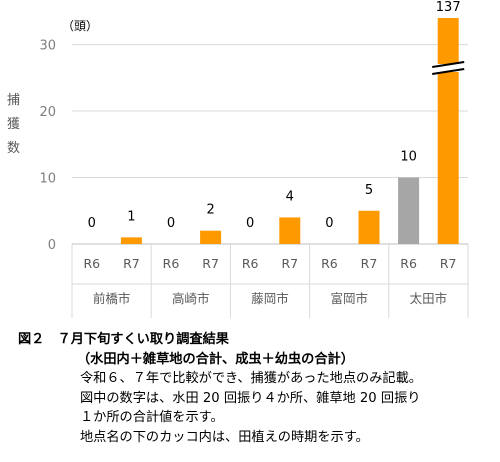  What do you see at coordinates (270, 281) in the screenshot?
I see `x-axis-table: 前橋市 R6 R7 高崎市 R6 R7 藤岡市 R6 R7 富岡市 R6 R7 太田市 R6 R7` at bounding box center [270, 281].